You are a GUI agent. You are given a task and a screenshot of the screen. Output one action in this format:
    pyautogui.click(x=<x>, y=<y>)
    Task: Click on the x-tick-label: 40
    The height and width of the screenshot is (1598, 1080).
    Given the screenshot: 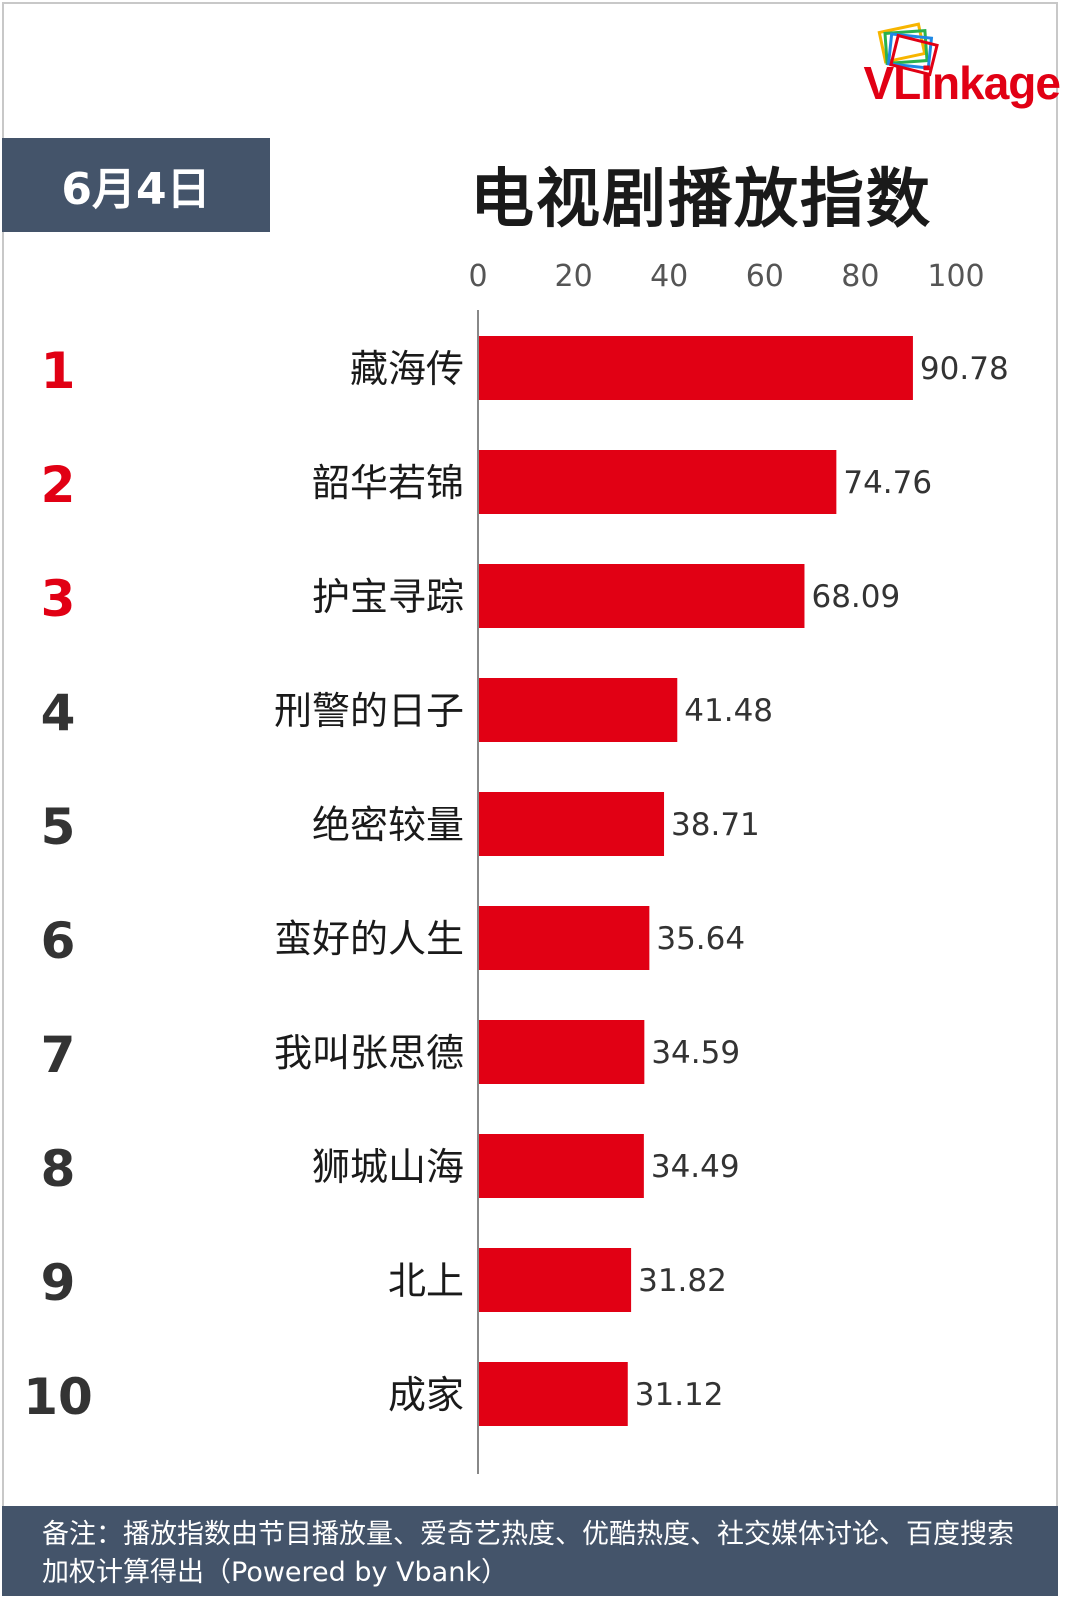 What is the action you would take?
    pyautogui.click(x=669, y=276)
    